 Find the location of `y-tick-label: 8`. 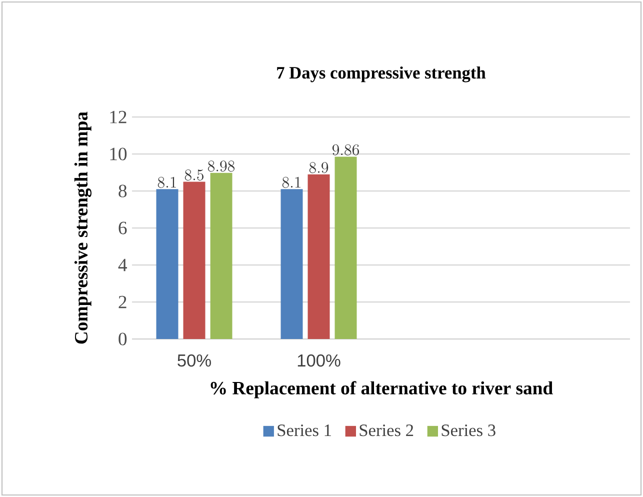

y-tick-label: 8 is located at coordinates (122, 191).